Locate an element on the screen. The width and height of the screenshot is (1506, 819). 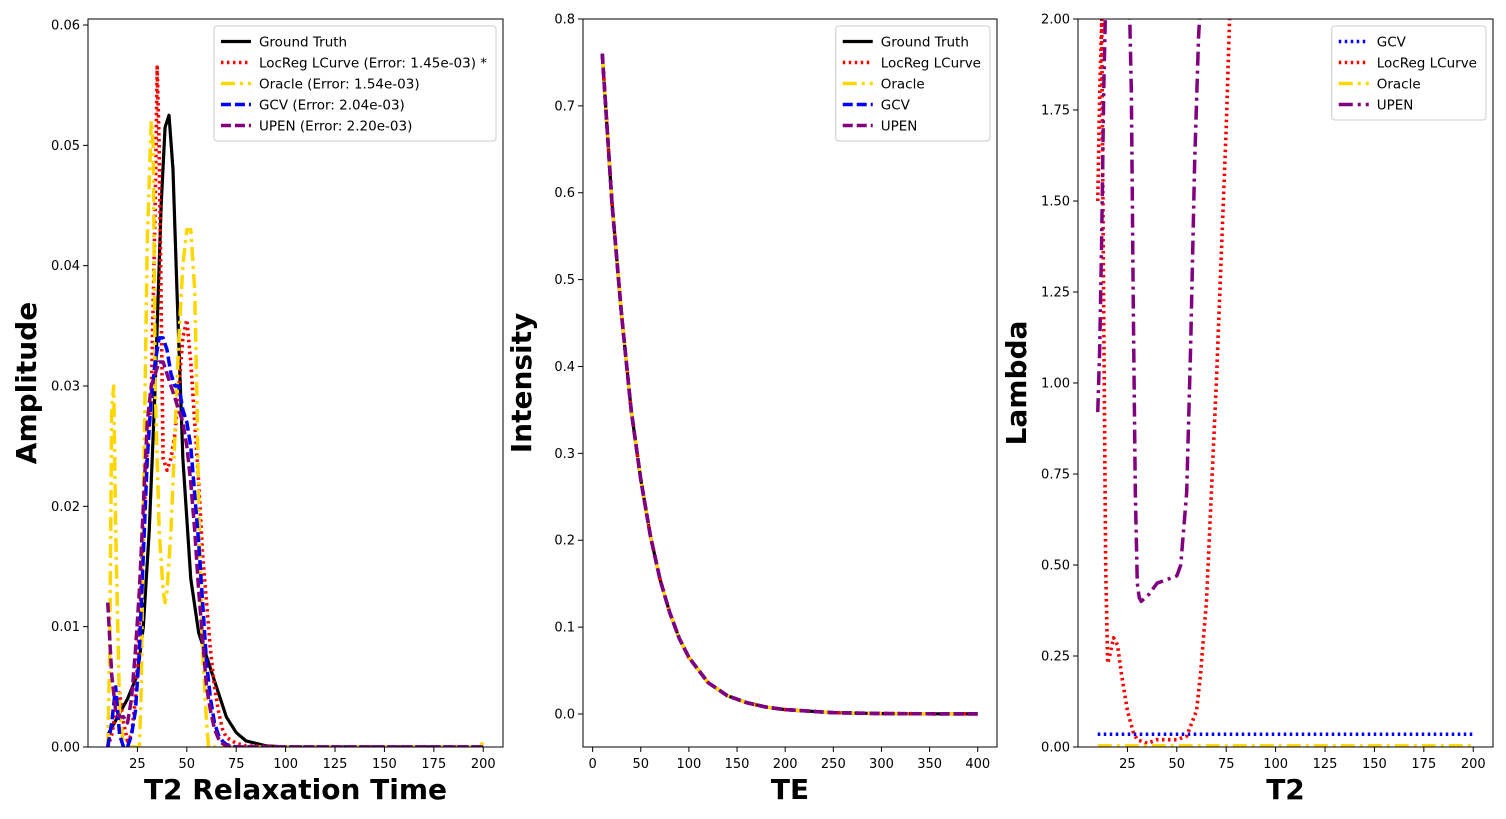
y-tick-label: 0.50 is located at coordinates (1055, 566).